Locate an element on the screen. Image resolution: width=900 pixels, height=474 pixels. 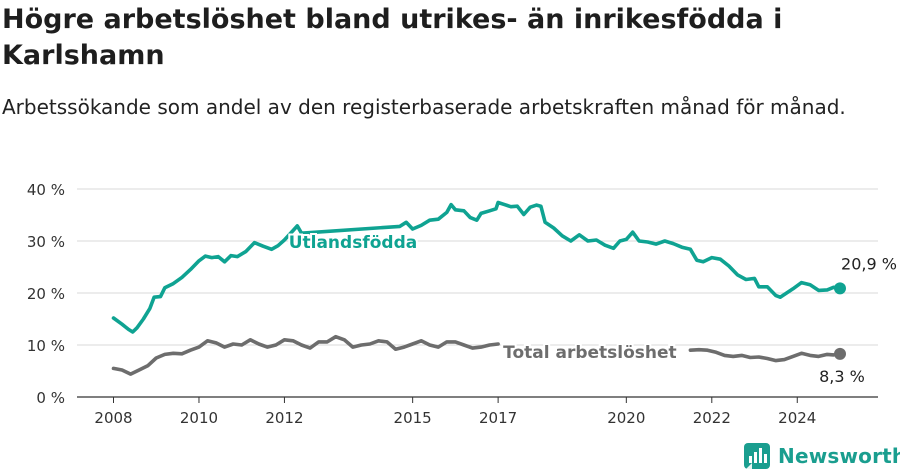
brand-name: Newsworthy is located at coordinates (839, 456).